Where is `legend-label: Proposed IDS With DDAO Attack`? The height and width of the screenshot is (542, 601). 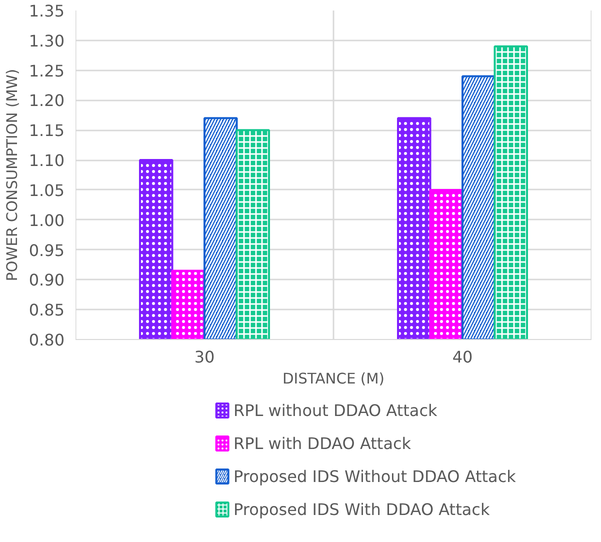 legend-label: Proposed IDS With DDAO Attack is located at coordinates (361, 509).